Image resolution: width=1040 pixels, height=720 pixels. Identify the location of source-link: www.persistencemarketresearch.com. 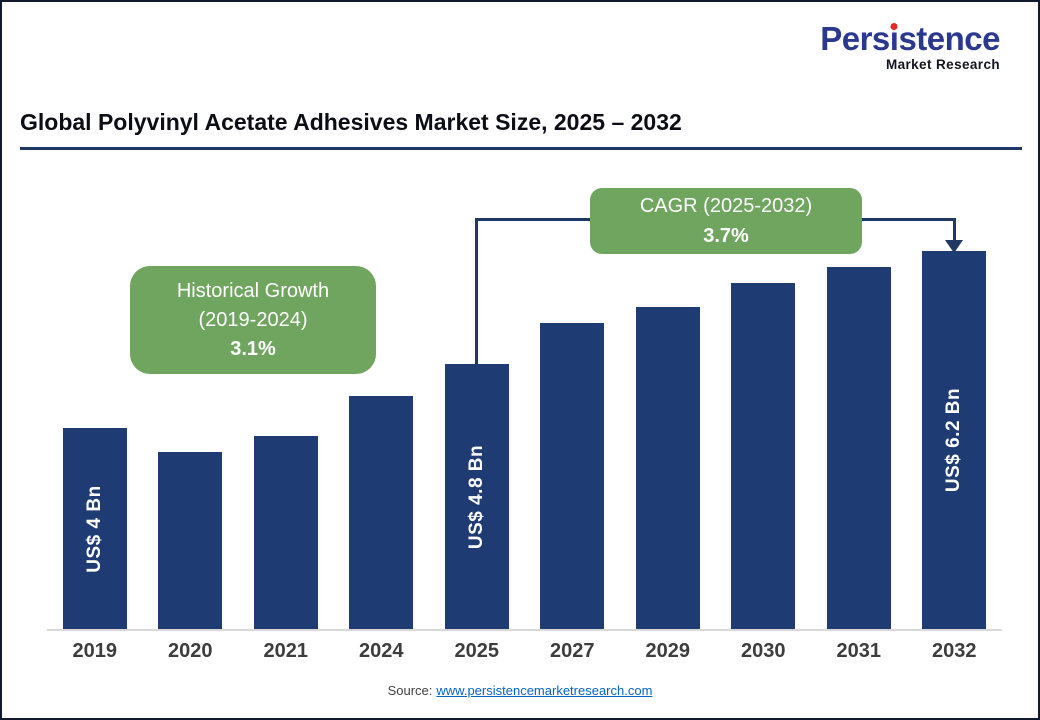
(544, 690).